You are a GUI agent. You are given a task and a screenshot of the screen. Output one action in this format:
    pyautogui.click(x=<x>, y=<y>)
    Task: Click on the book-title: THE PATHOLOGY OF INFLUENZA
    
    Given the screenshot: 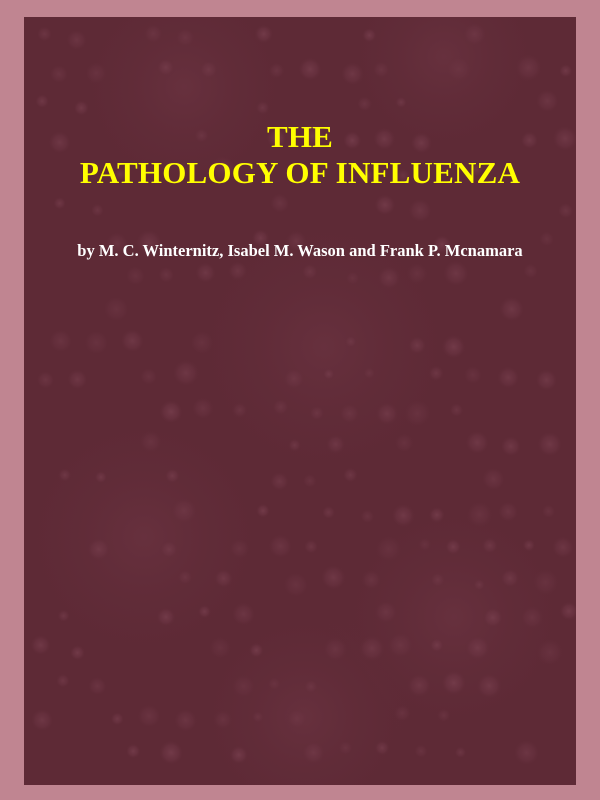 What is the action you would take?
    pyautogui.click(x=300, y=155)
    